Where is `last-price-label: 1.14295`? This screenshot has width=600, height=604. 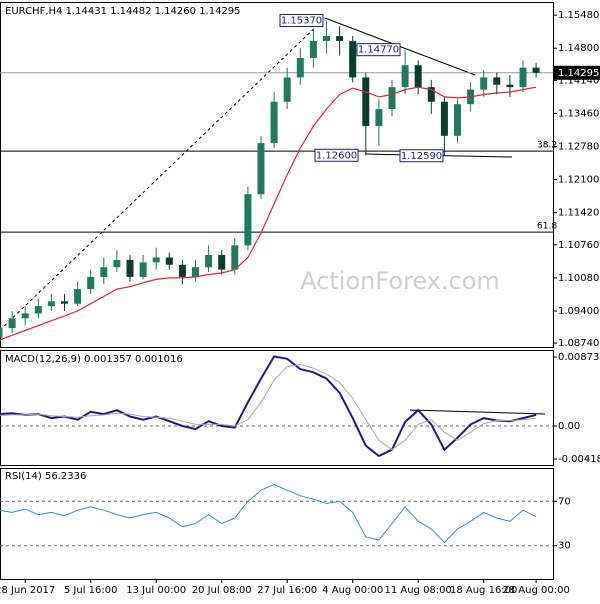
last-price-label: 1.14295 is located at coordinates (578, 73).